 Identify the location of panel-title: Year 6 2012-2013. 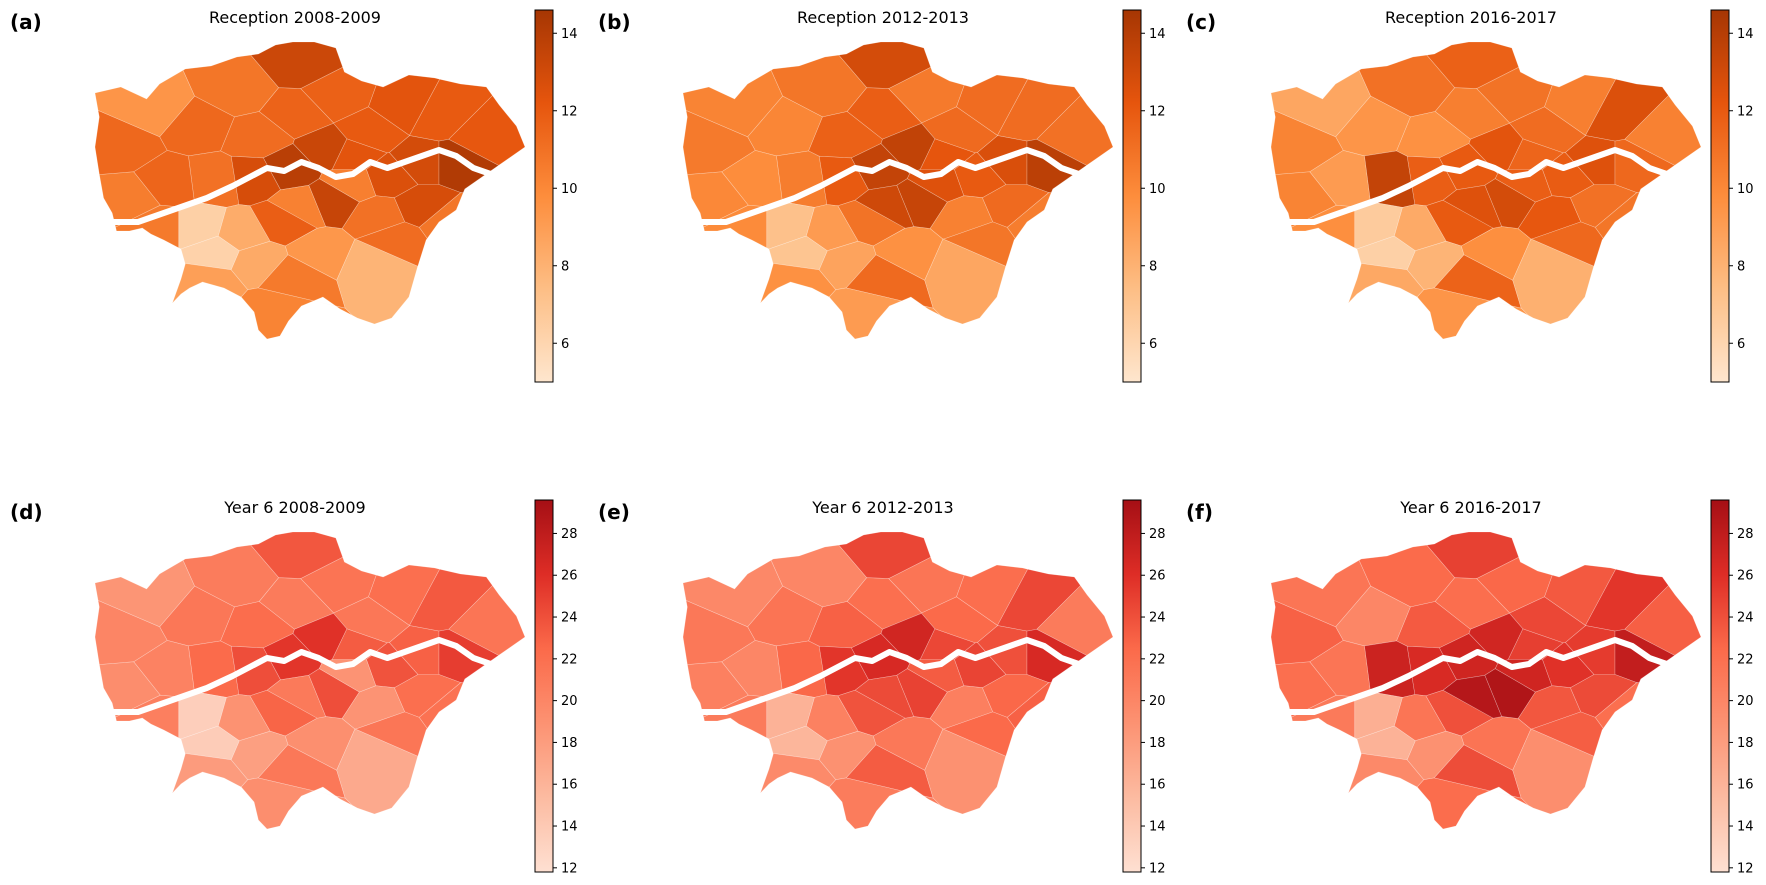
(882, 507).